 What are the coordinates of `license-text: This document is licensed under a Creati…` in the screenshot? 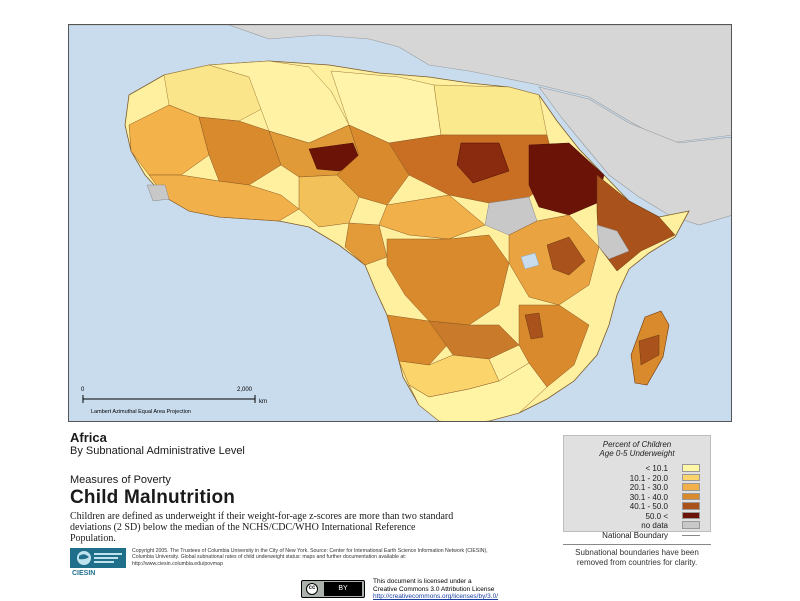 It's located at (435, 589).